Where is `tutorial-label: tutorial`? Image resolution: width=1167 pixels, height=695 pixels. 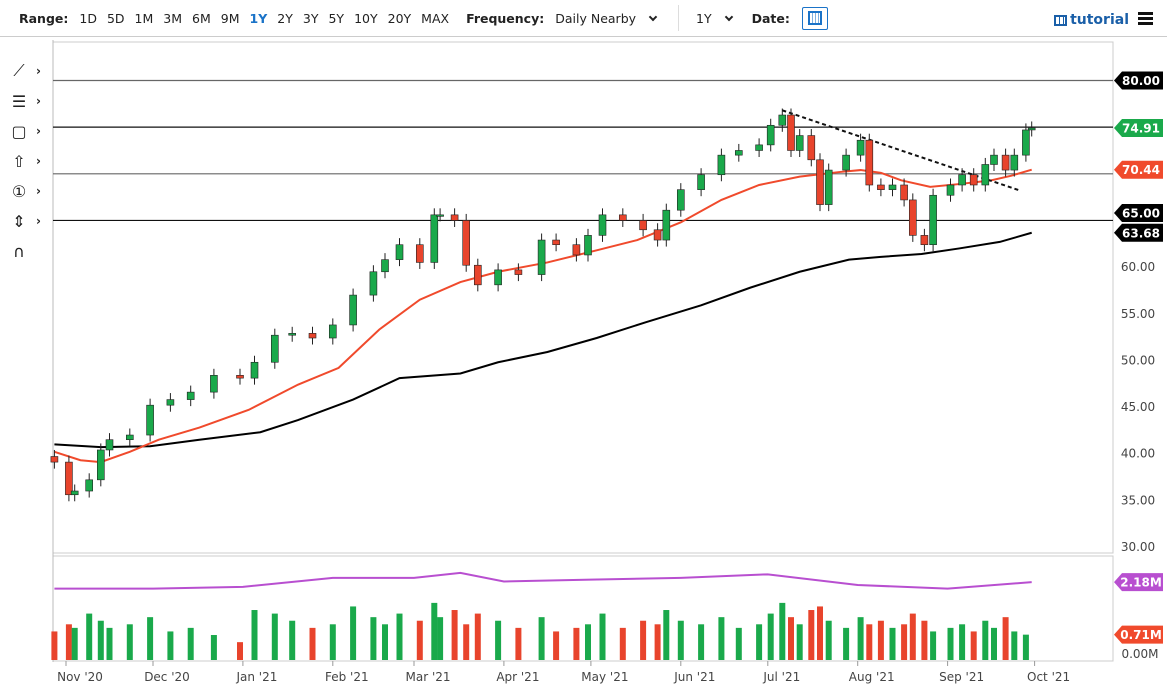
tutorial-label: tutorial is located at coordinates (1099, 20).